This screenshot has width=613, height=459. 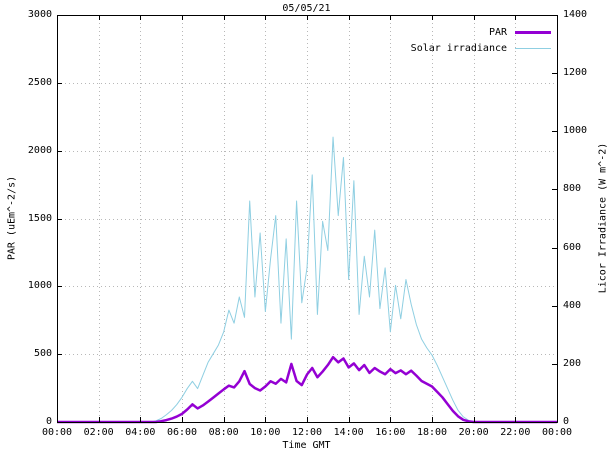 I want to click on y-tick-label: 500, so click(x=42, y=354).